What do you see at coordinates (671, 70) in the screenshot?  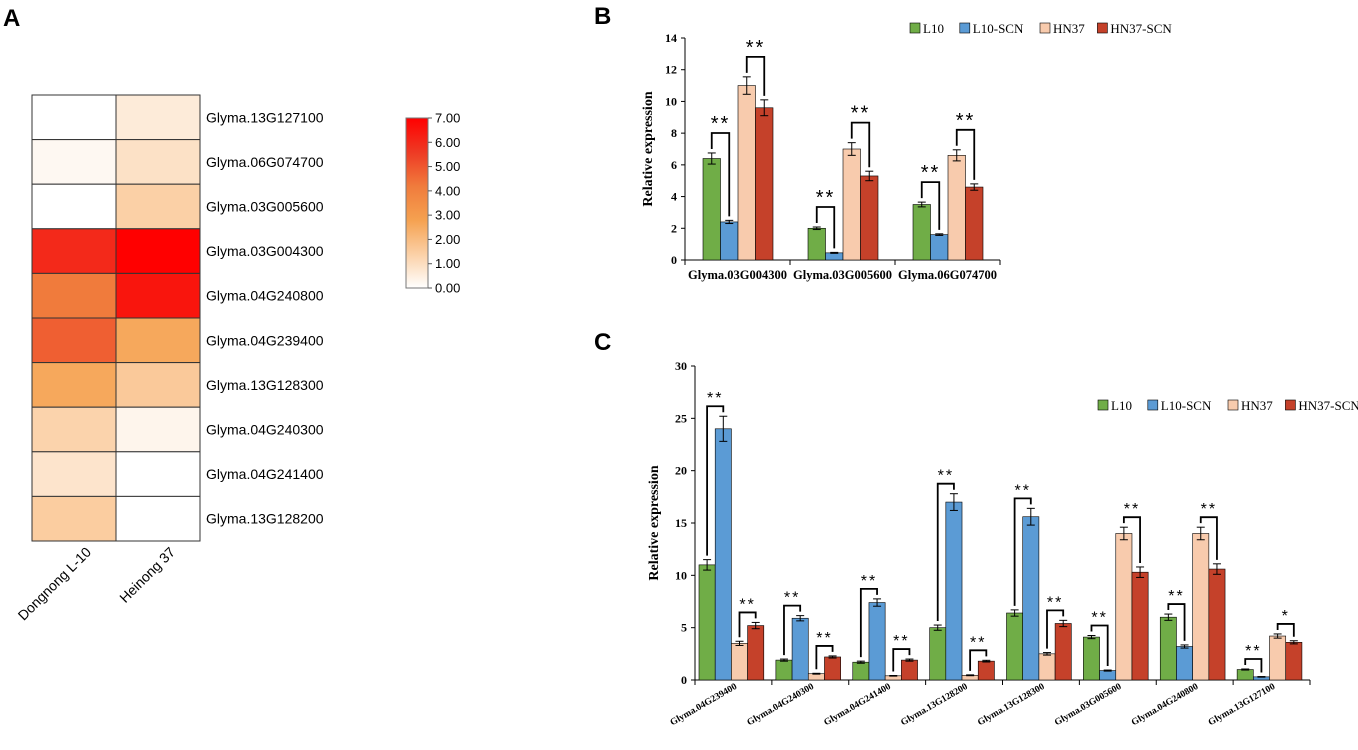 I see `y-tick-label: 12` at bounding box center [671, 70].